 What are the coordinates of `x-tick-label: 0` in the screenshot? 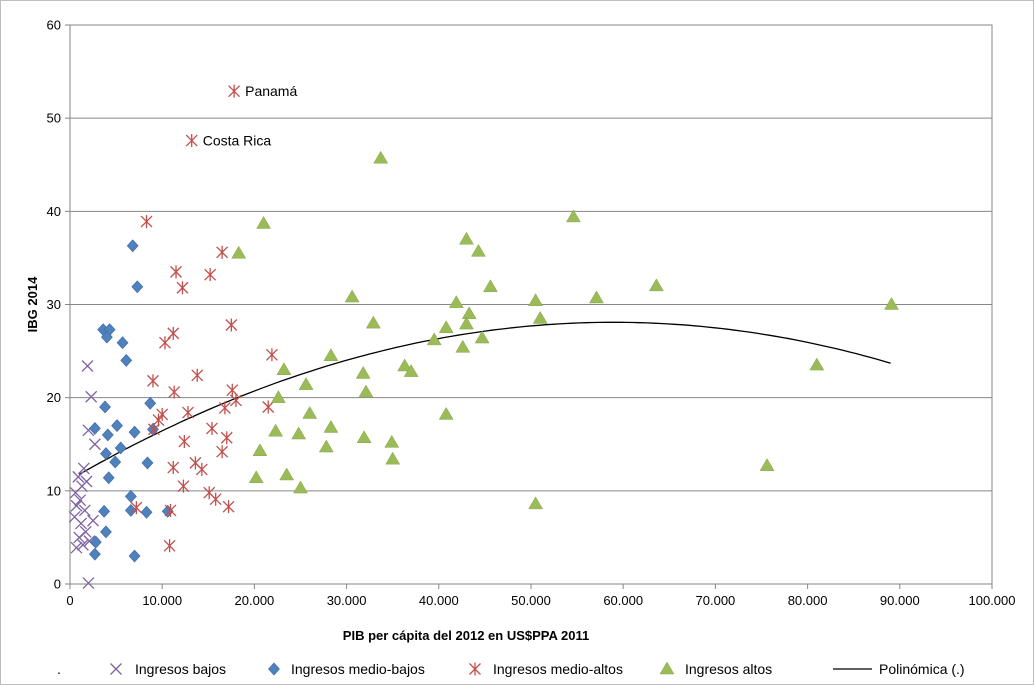 It's located at (69, 600).